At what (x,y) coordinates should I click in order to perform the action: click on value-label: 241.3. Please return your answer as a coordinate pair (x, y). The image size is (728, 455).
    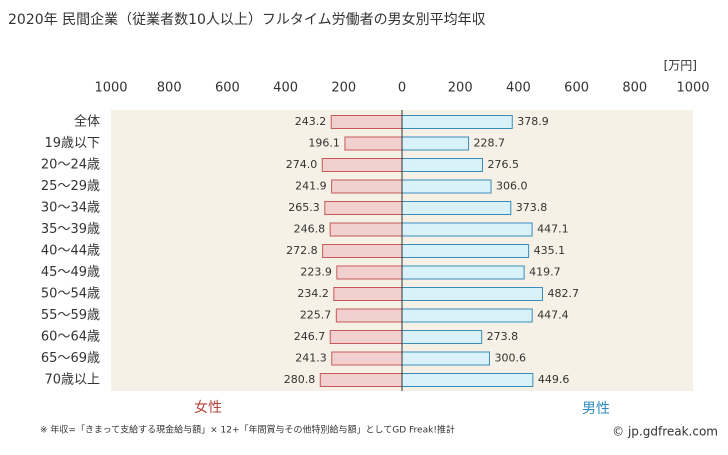
    Looking at the image, I should click on (311, 358).